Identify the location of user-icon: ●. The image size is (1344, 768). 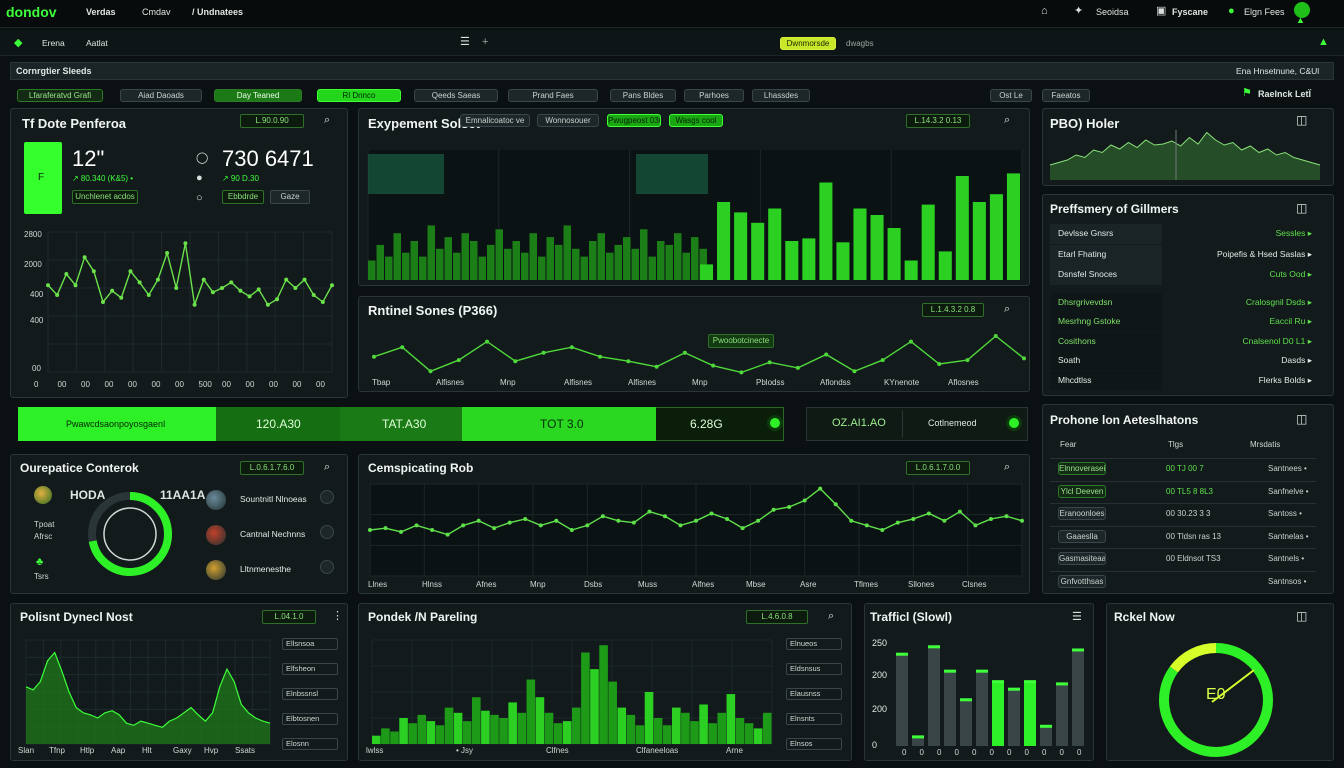
(1231, 11).